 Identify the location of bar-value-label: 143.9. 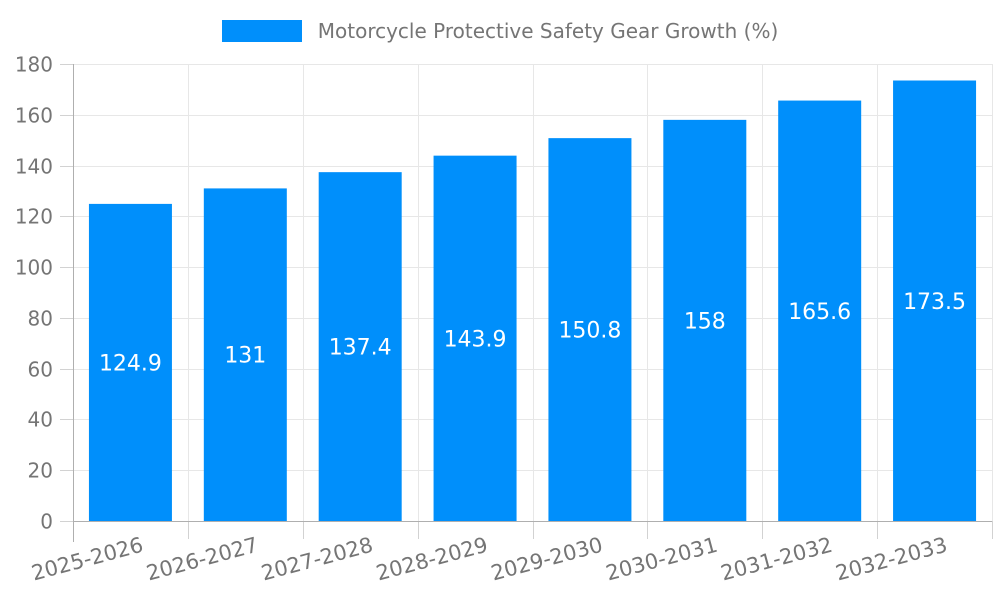
(475, 339).